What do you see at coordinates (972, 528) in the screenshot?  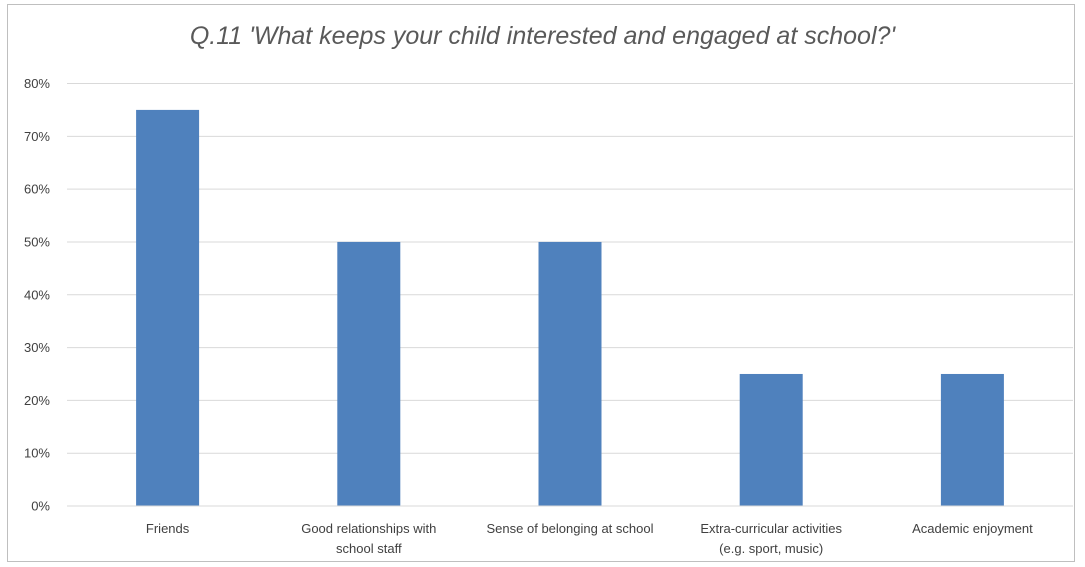 I see `x-category-label: Academic enjoyment` at bounding box center [972, 528].